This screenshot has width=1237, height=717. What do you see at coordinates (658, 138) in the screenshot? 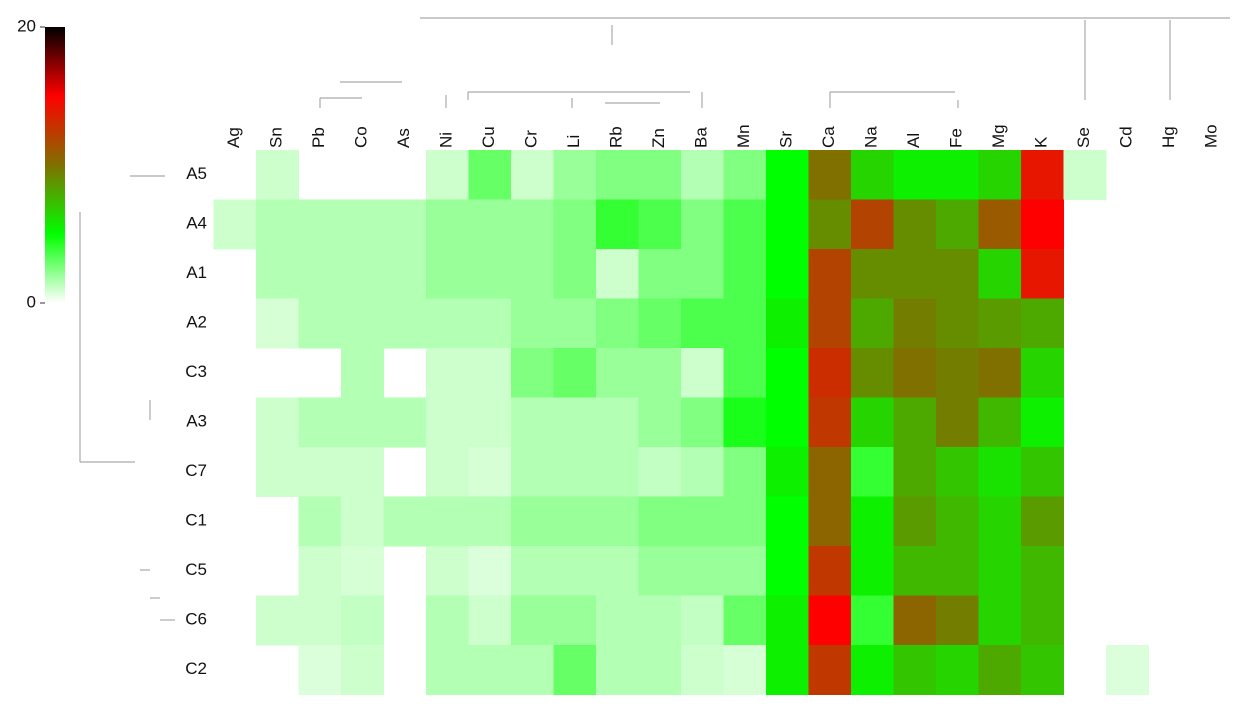
I see `column-label: Zn` at bounding box center [658, 138].